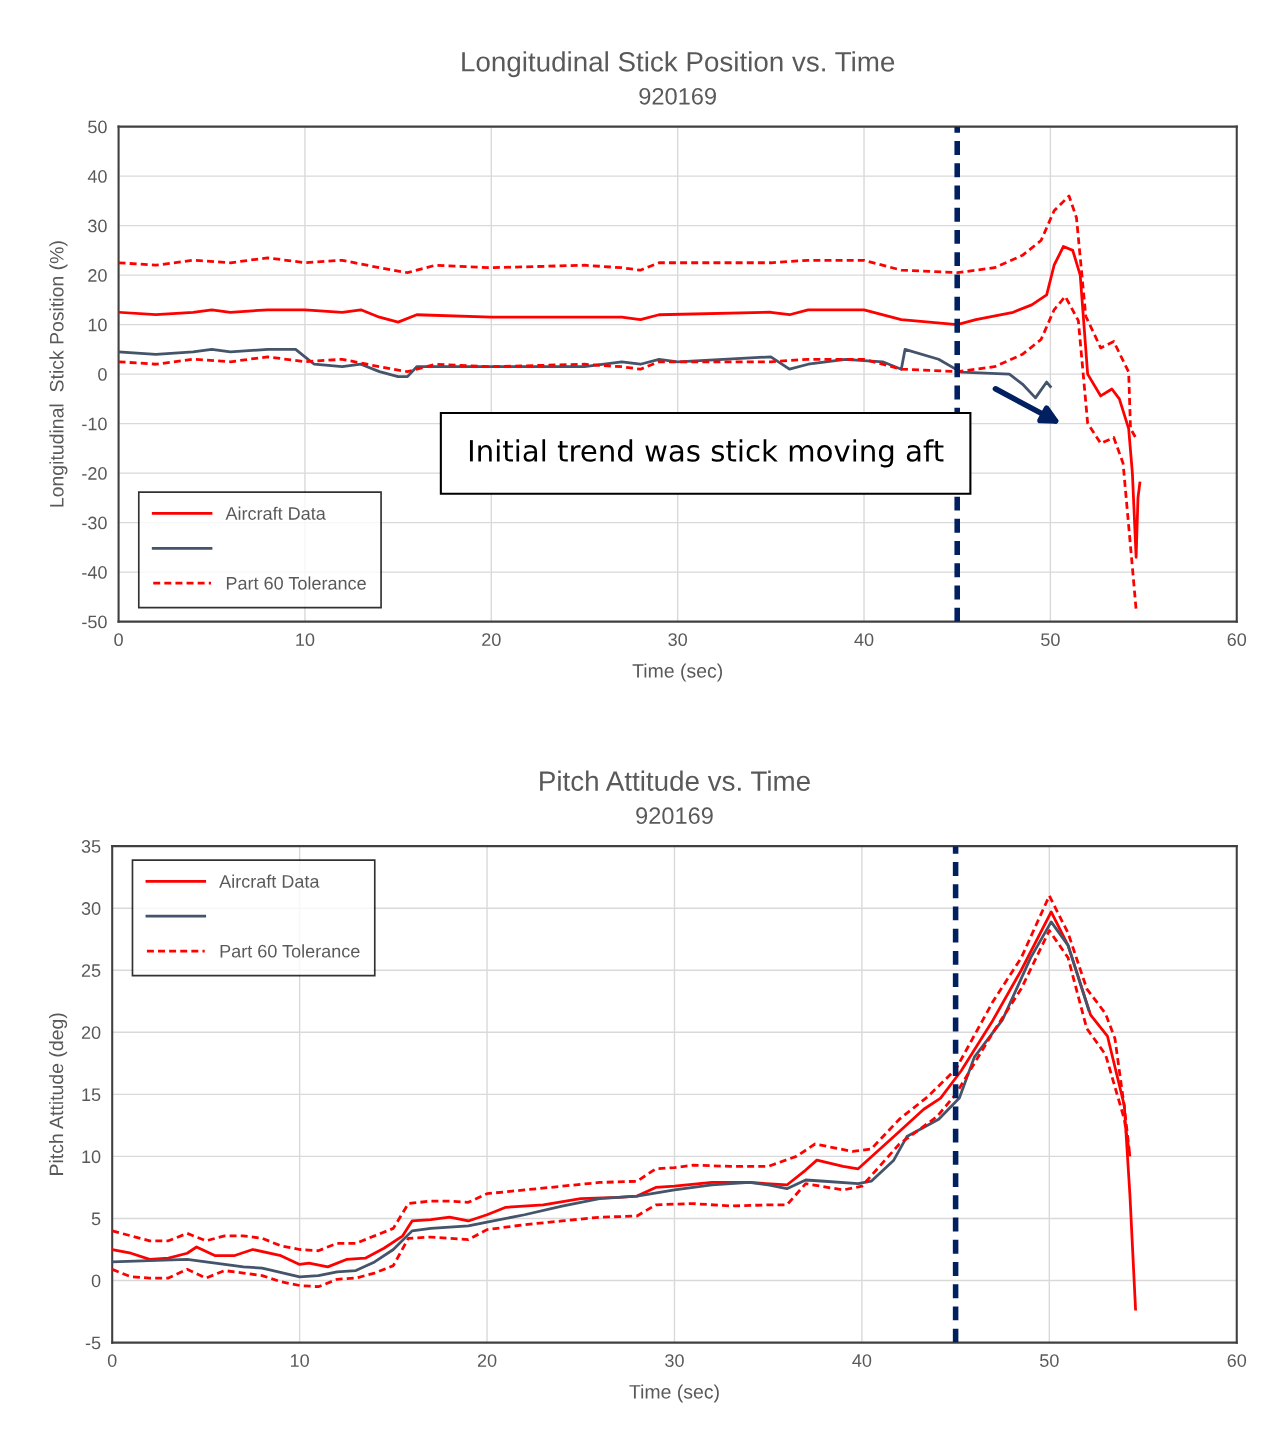 This screenshot has width=1275, height=1439. What do you see at coordinates (675, 780) in the screenshot?
I see `chart-title: Pitch Attitude vs. Time` at bounding box center [675, 780].